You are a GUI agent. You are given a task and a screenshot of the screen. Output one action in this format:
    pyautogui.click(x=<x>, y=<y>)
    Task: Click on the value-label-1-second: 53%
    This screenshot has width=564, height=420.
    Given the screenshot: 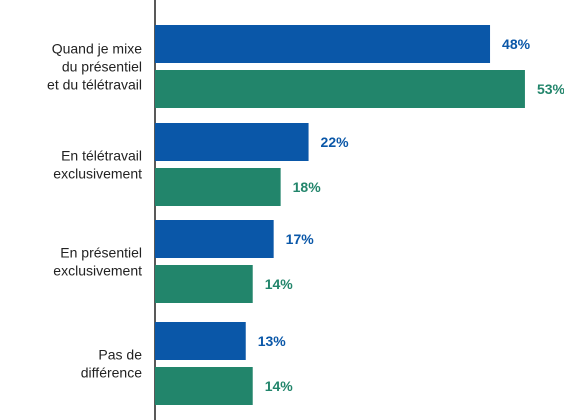 What is the action you would take?
    pyautogui.click(x=550, y=89)
    